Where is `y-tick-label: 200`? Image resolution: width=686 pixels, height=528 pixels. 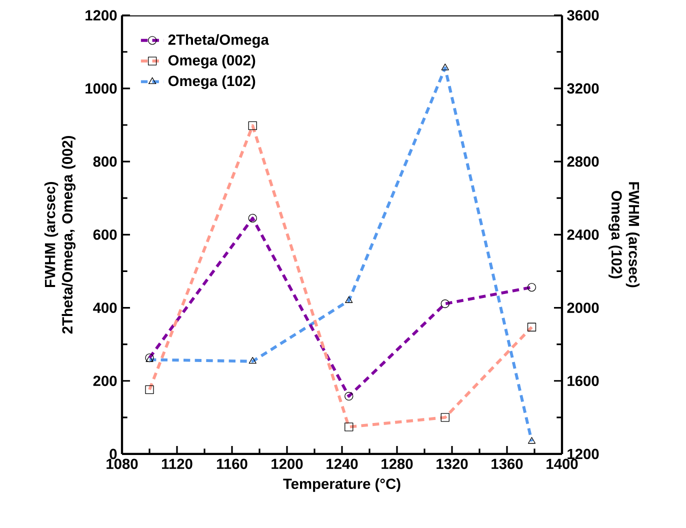
y-tick-label: 200 is located at coordinates (105, 381).